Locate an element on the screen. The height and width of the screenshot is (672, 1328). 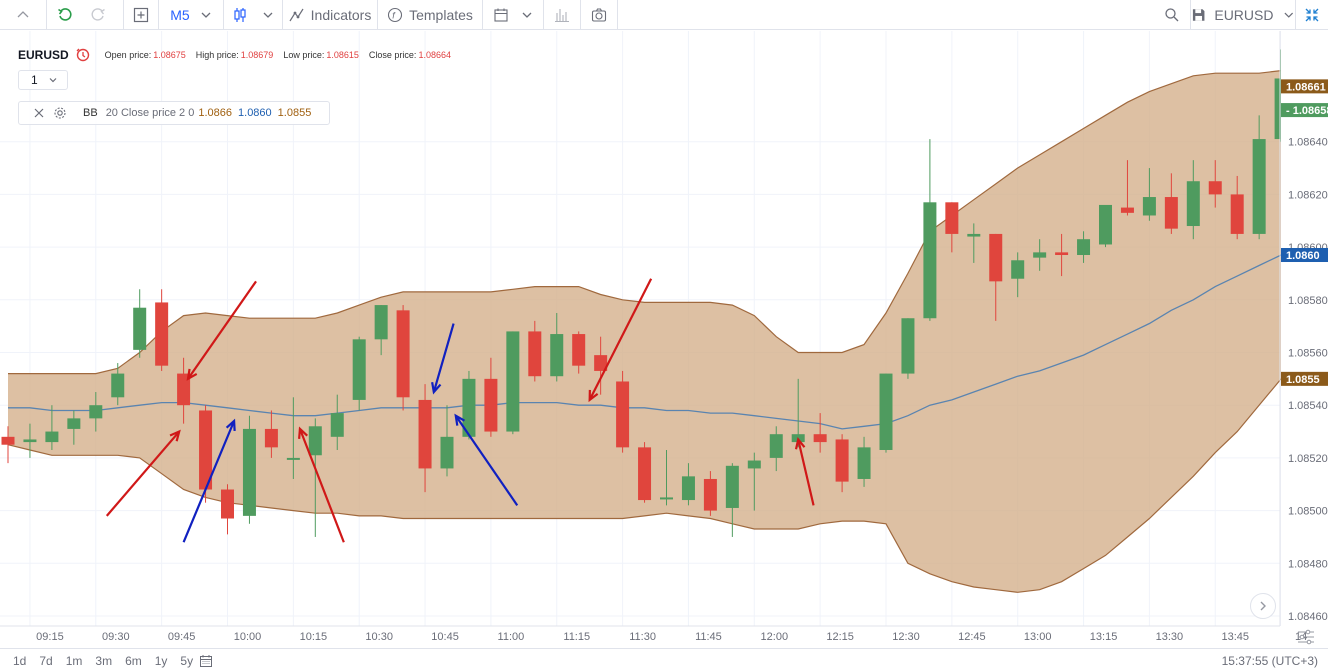
gear-icon is located at coordinates (60, 113).